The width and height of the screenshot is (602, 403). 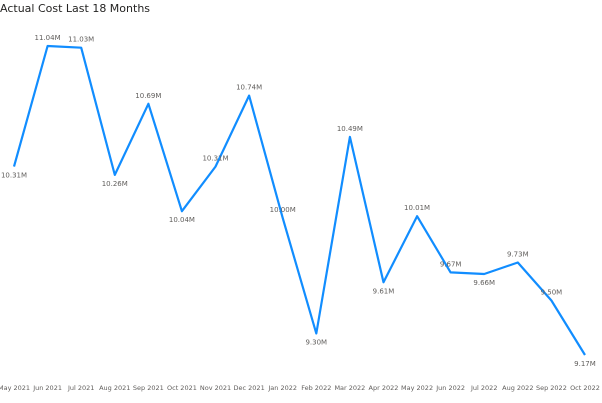 I want to click on chart-title: Actual Cost Last 18 Months, so click(x=75, y=8).